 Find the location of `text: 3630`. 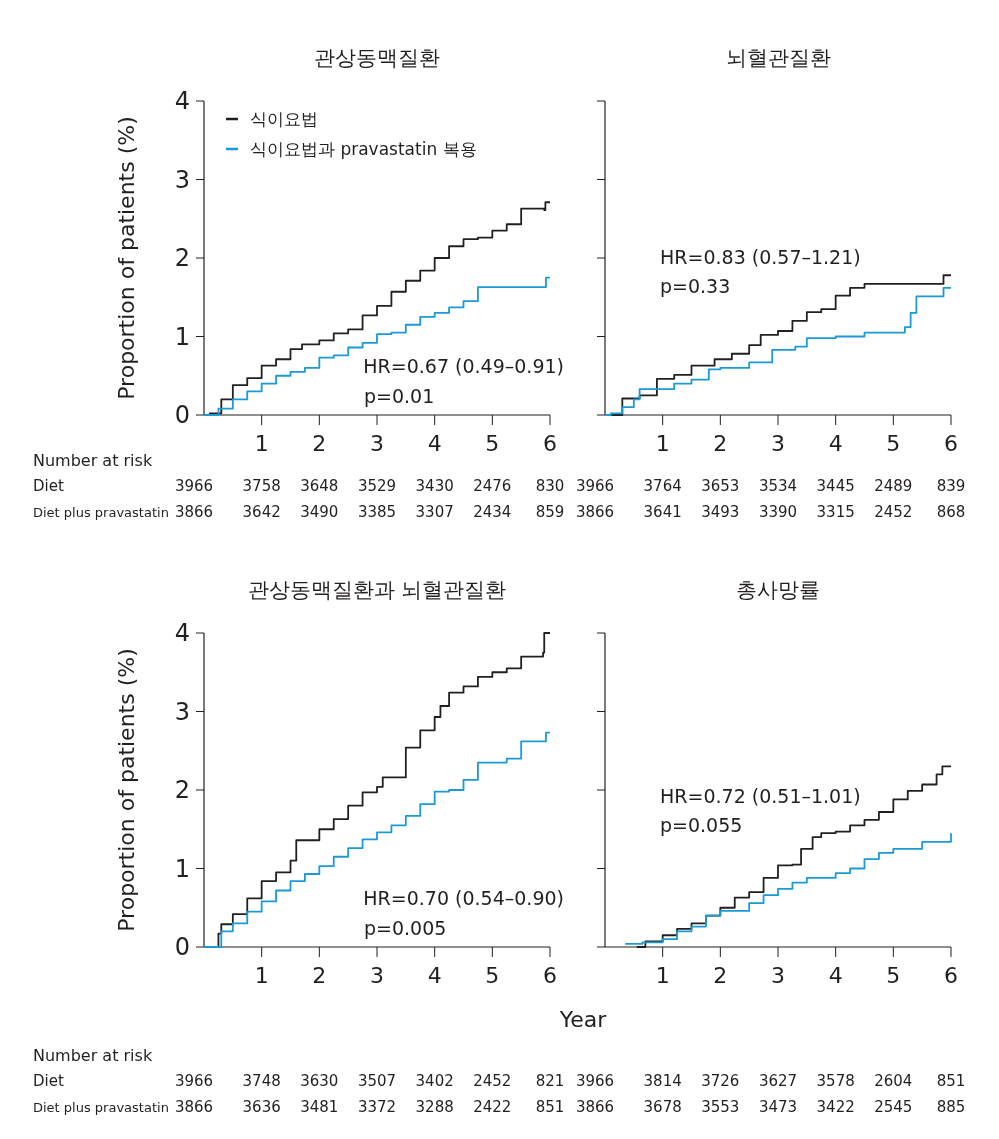

text: 3630 is located at coordinates (319, 1081).